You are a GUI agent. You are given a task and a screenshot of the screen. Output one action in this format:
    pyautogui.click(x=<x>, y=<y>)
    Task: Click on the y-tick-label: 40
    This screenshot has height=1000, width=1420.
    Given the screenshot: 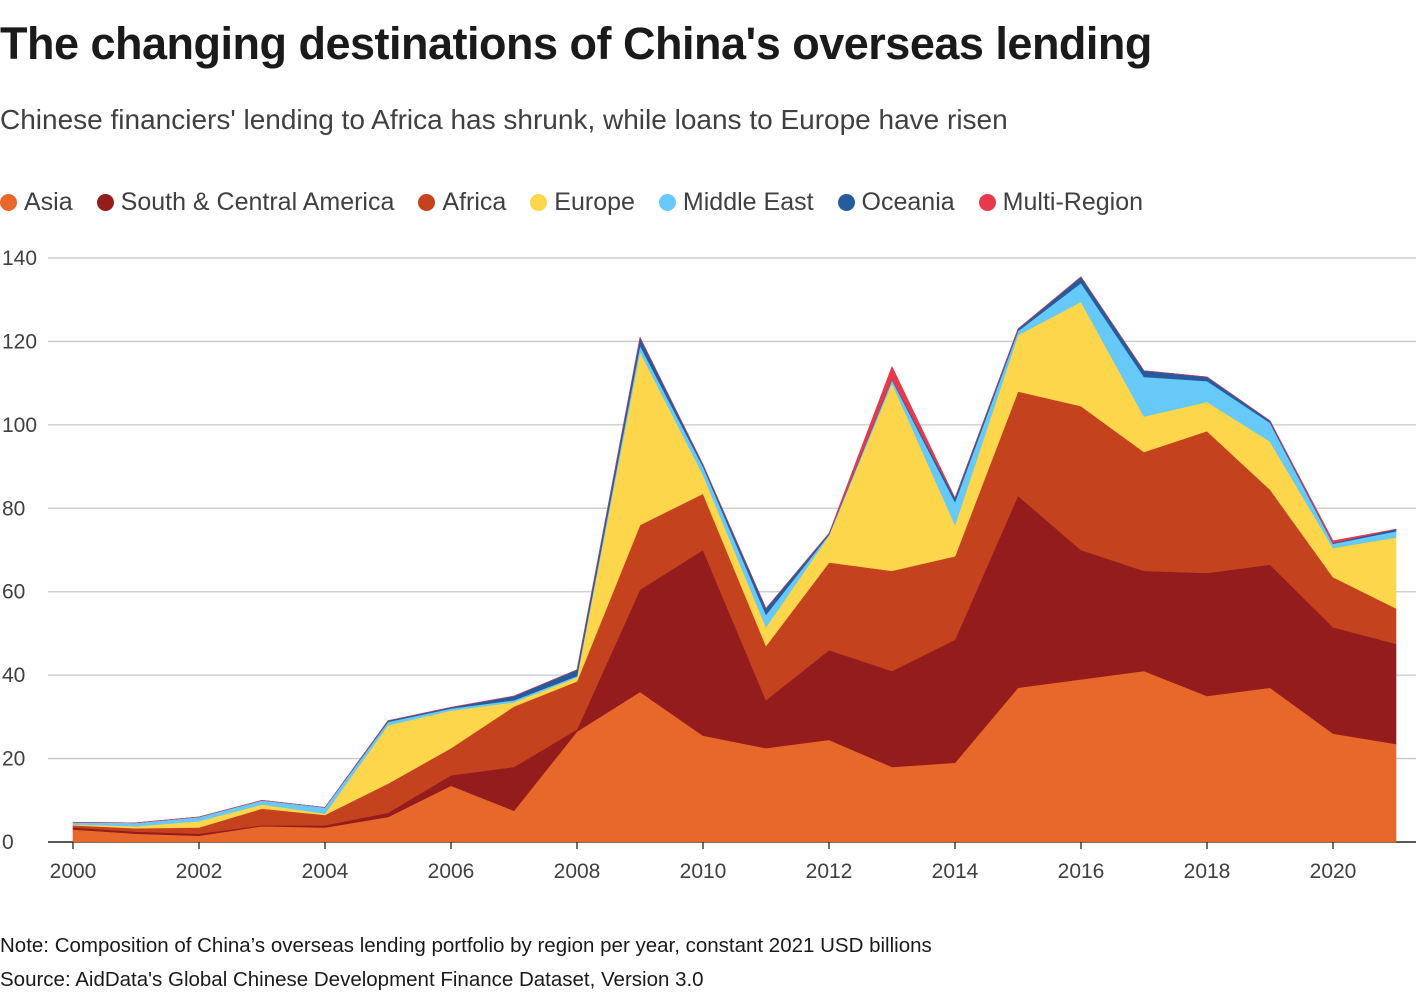 What is the action you would take?
    pyautogui.click(x=13, y=675)
    